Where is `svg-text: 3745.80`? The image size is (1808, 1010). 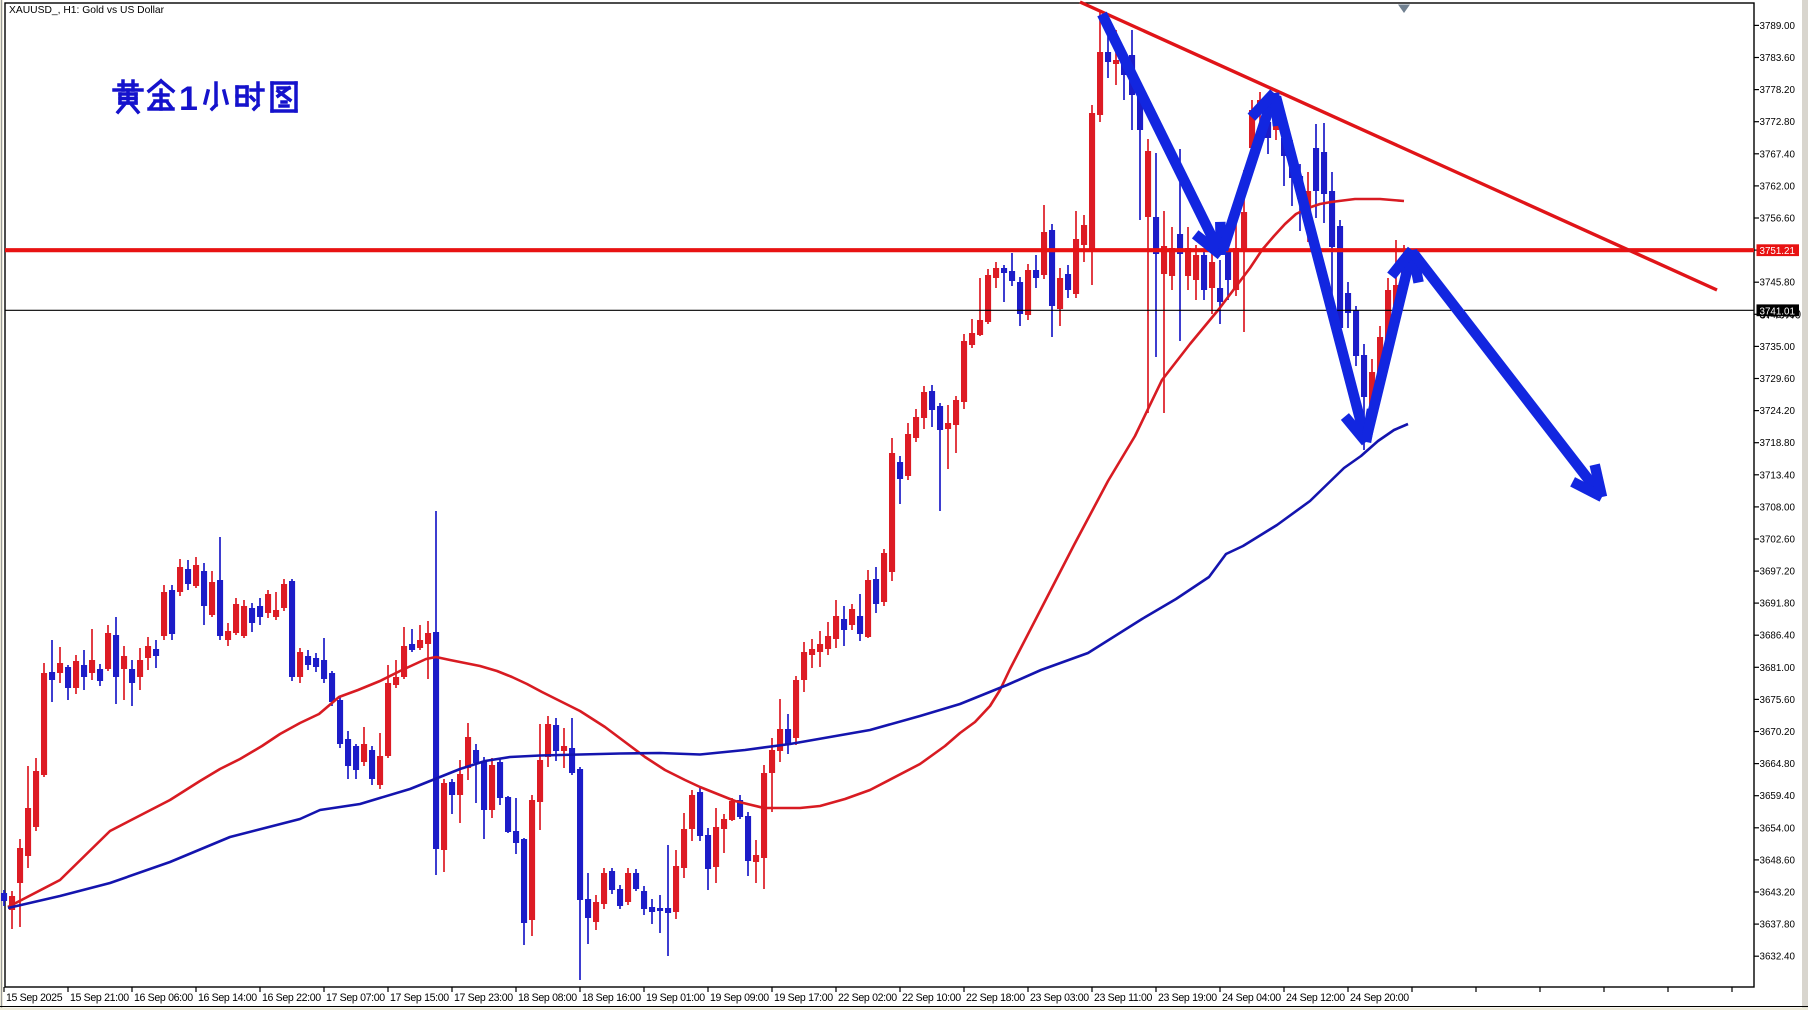 svg-text: 3745.80 is located at coordinates (1778, 283).